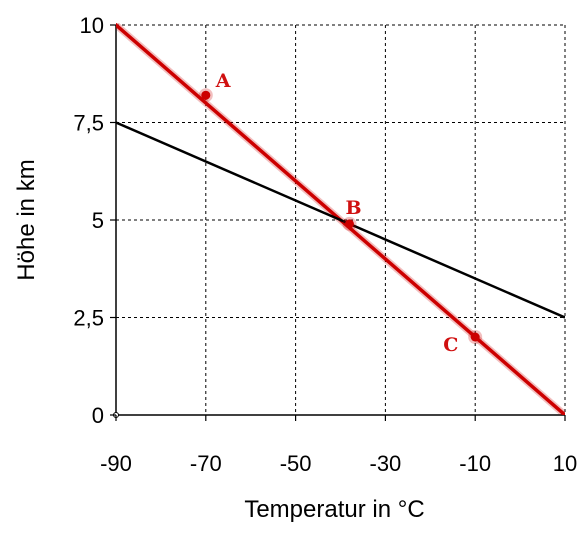 This screenshot has height=534, width=588. What do you see at coordinates (386, 463) in the screenshot?
I see `x-tick-label: -30` at bounding box center [386, 463].